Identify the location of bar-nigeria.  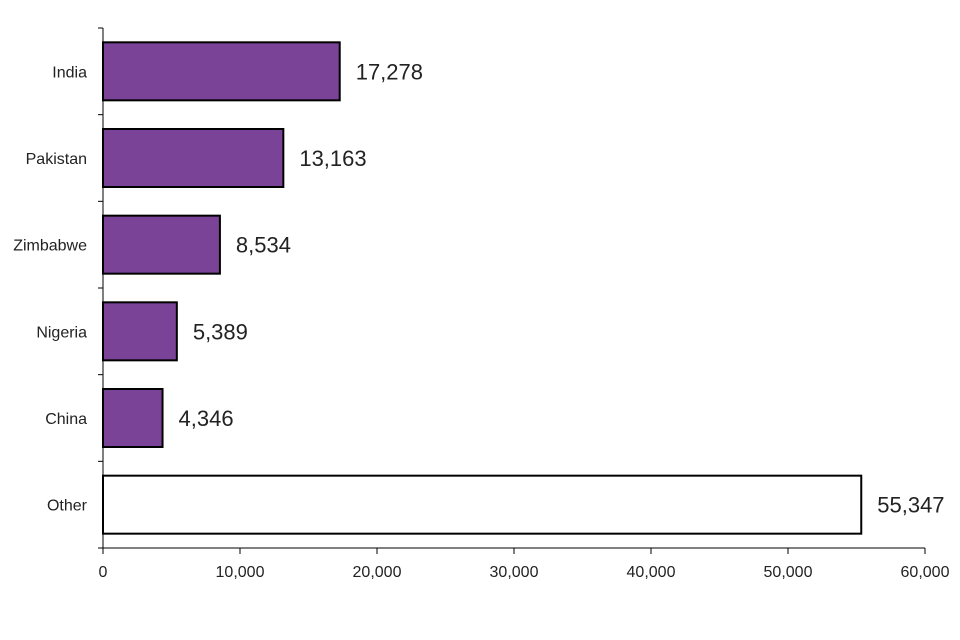
(140, 331).